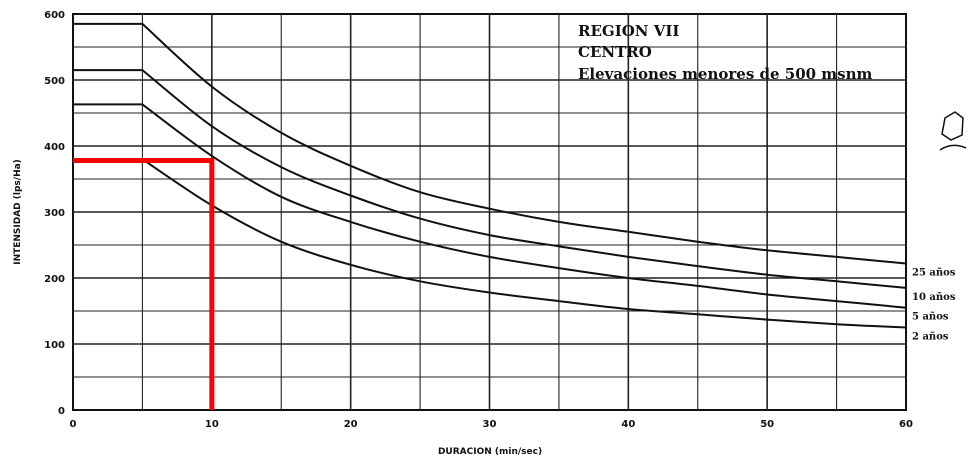 Image resolution: width=972 pixels, height=462 pixels. Describe the element at coordinates (54, 279) in the screenshot. I see `y-tick-label: 200` at that location.